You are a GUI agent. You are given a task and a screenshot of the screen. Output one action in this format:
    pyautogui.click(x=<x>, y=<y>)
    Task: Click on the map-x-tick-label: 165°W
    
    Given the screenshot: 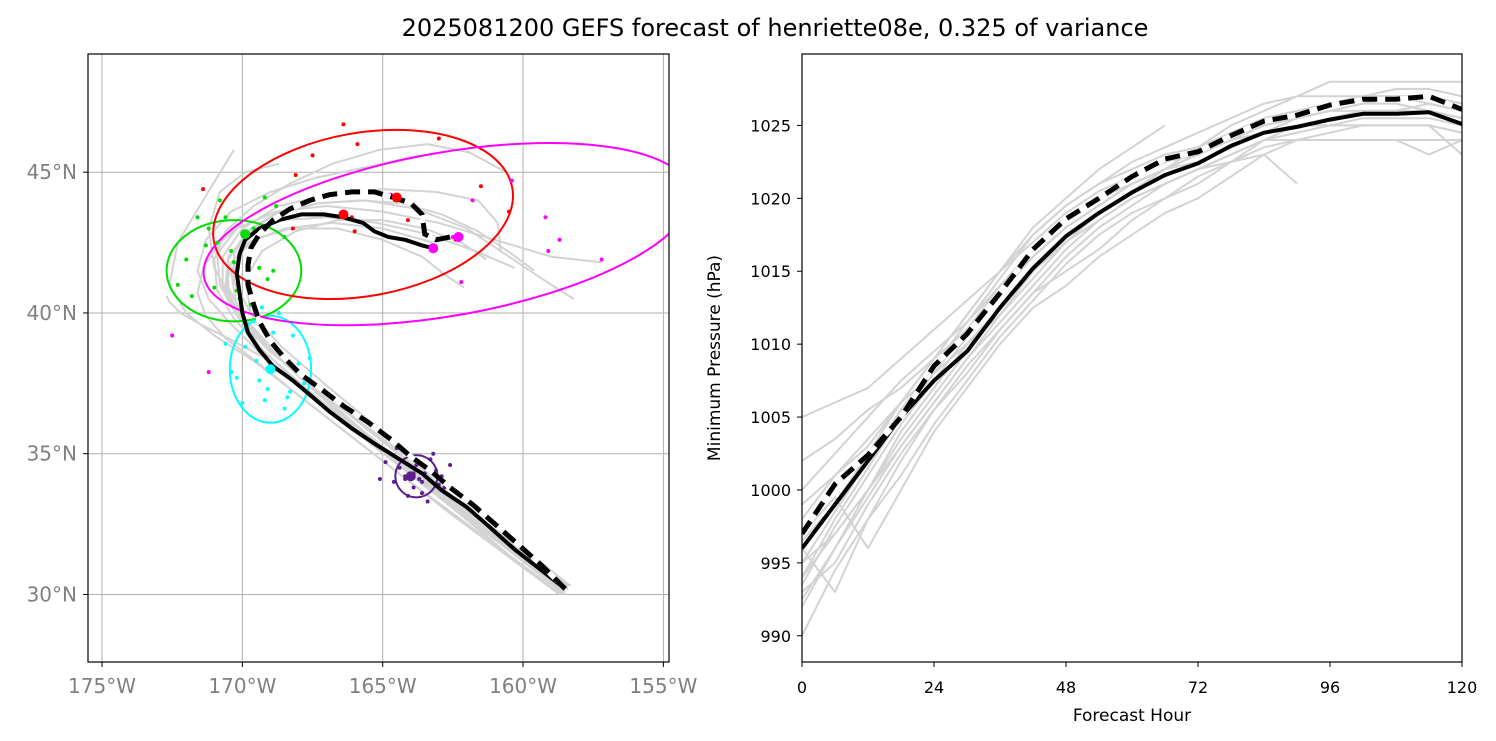 What is the action you would take?
    pyautogui.click(x=383, y=686)
    